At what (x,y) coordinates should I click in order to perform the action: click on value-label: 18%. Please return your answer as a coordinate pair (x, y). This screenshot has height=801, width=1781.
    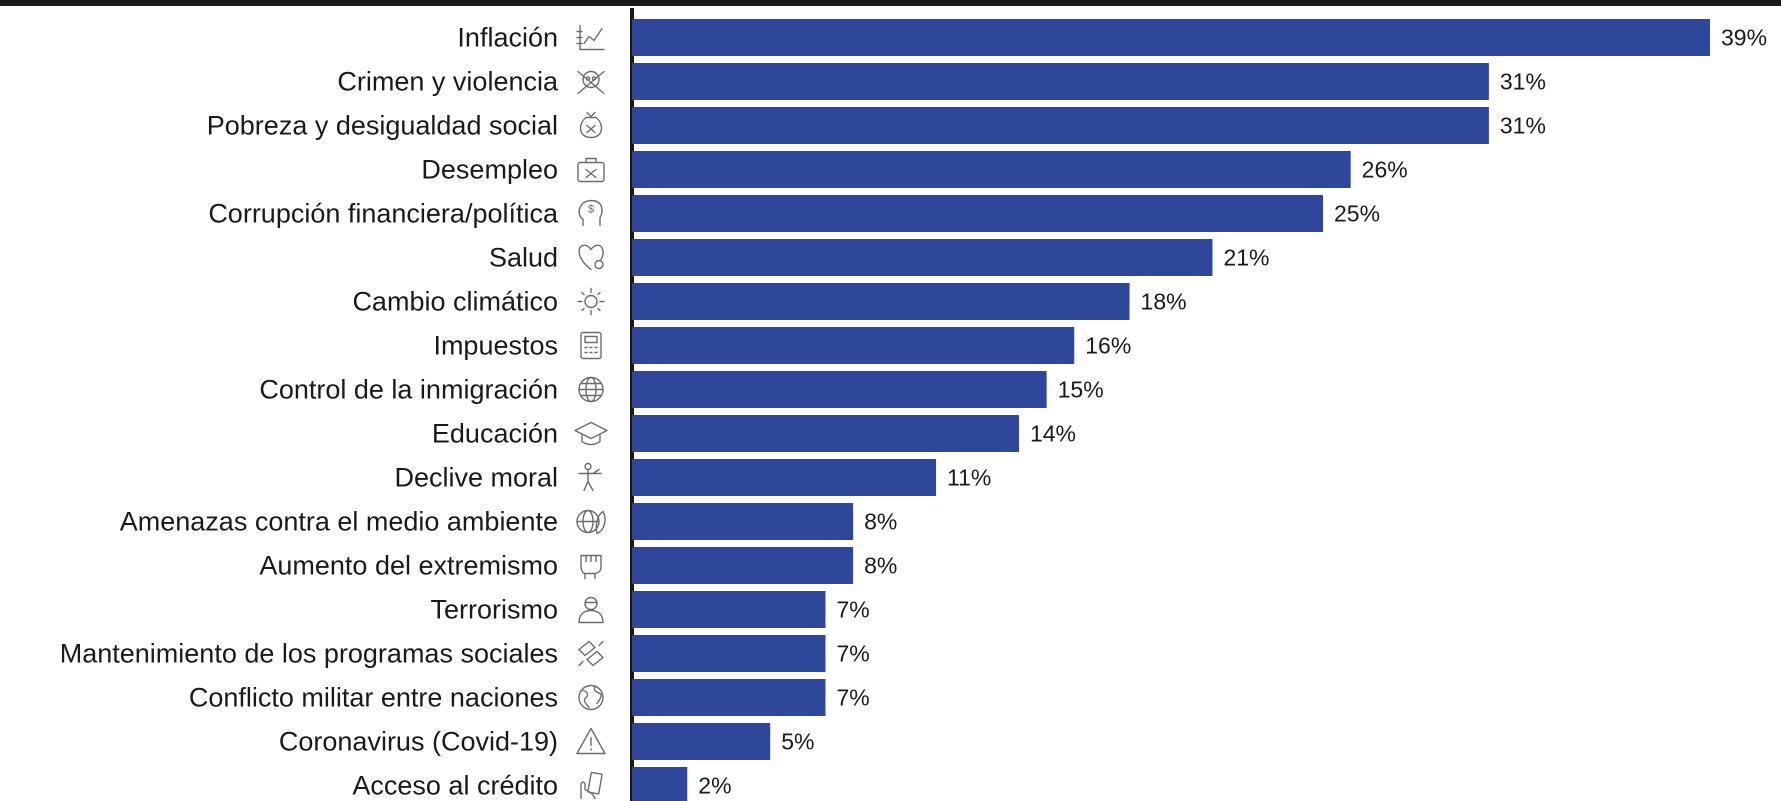
    Looking at the image, I should click on (1164, 302).